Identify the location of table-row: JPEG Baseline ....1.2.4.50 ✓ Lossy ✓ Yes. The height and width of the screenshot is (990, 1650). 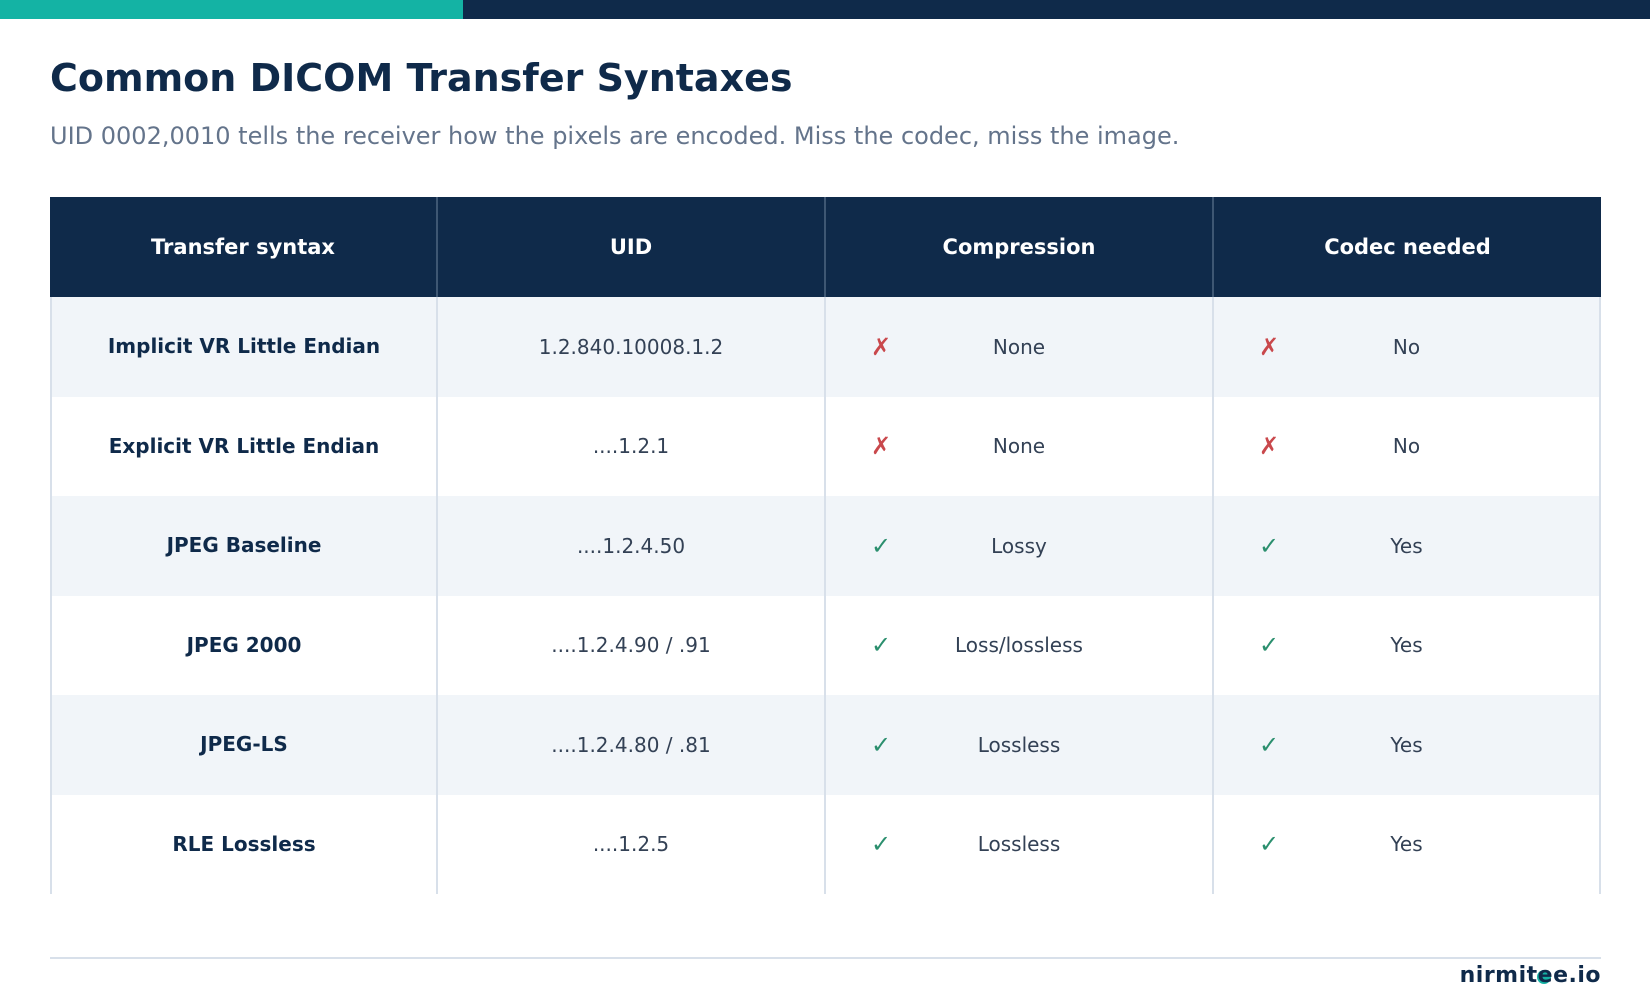
(825, 546).